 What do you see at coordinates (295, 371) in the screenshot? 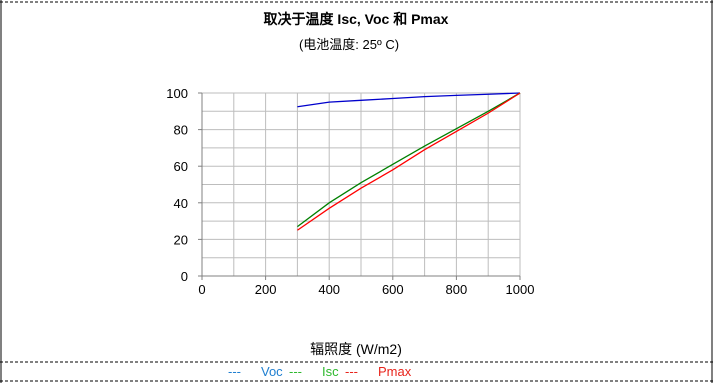
I see `legend-marker-isc: ---` at bounding box center [295, 371].